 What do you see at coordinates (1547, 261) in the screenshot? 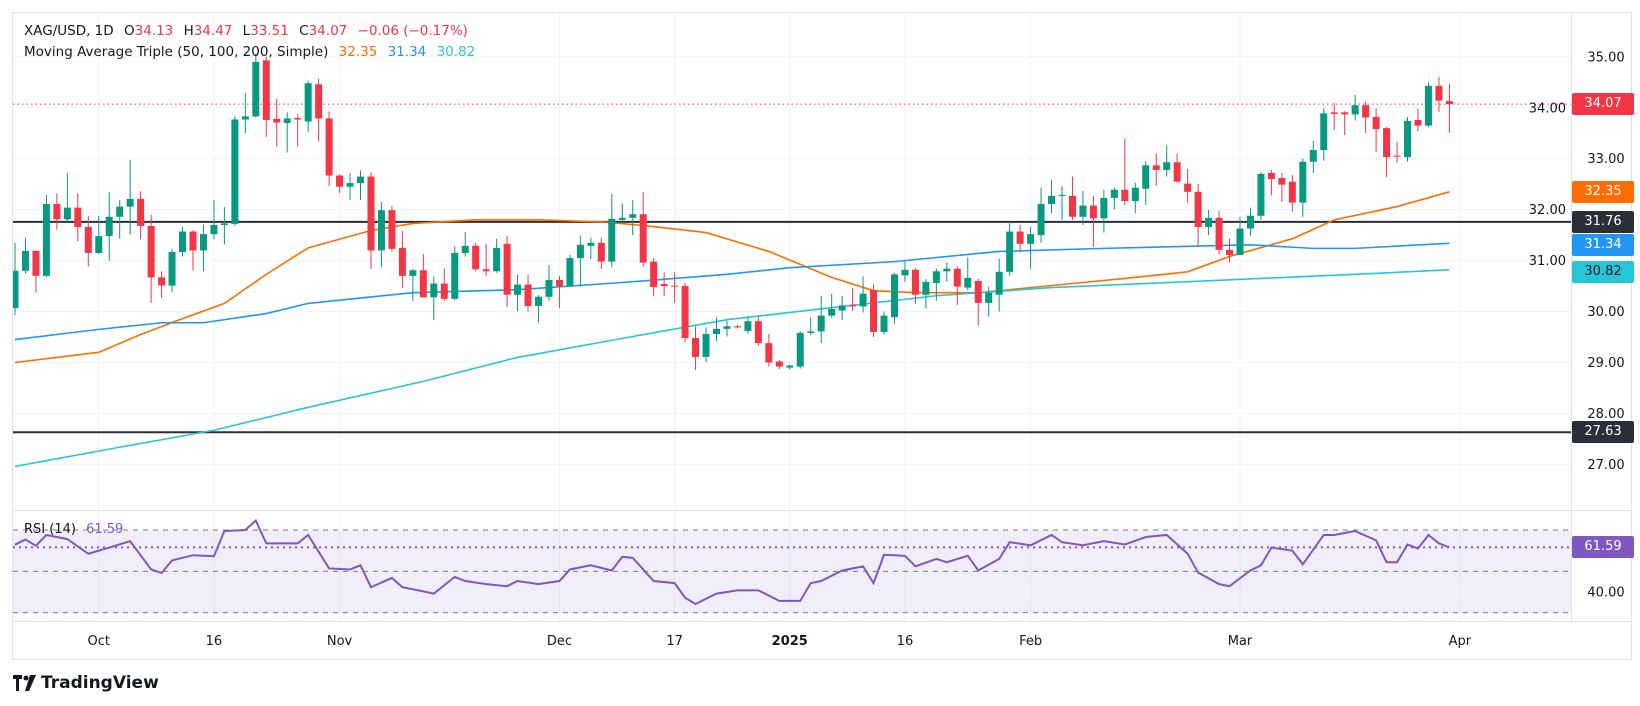
I see `price-tick-label: 31.00` at bounding box center [1547, 261].